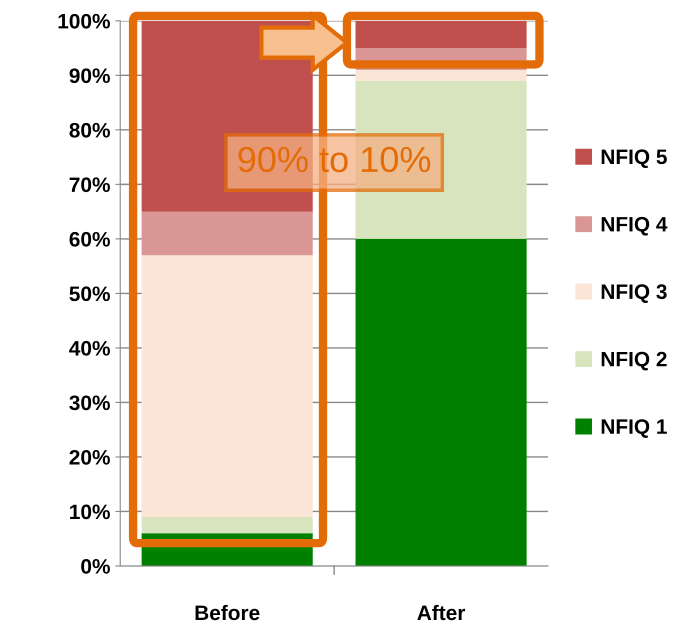 The image size is (699, 631). I want to click on y-tick-label: 40%, so click(89, 348).